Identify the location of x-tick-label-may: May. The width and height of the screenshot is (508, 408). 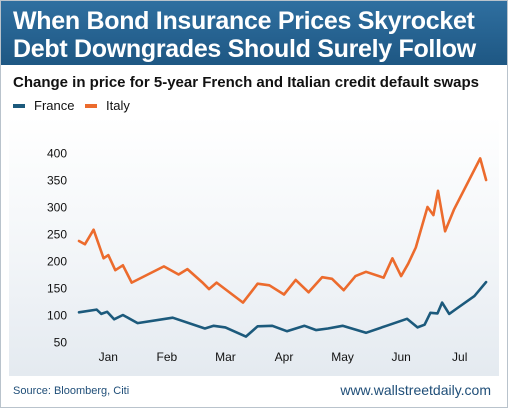
(342, 357).